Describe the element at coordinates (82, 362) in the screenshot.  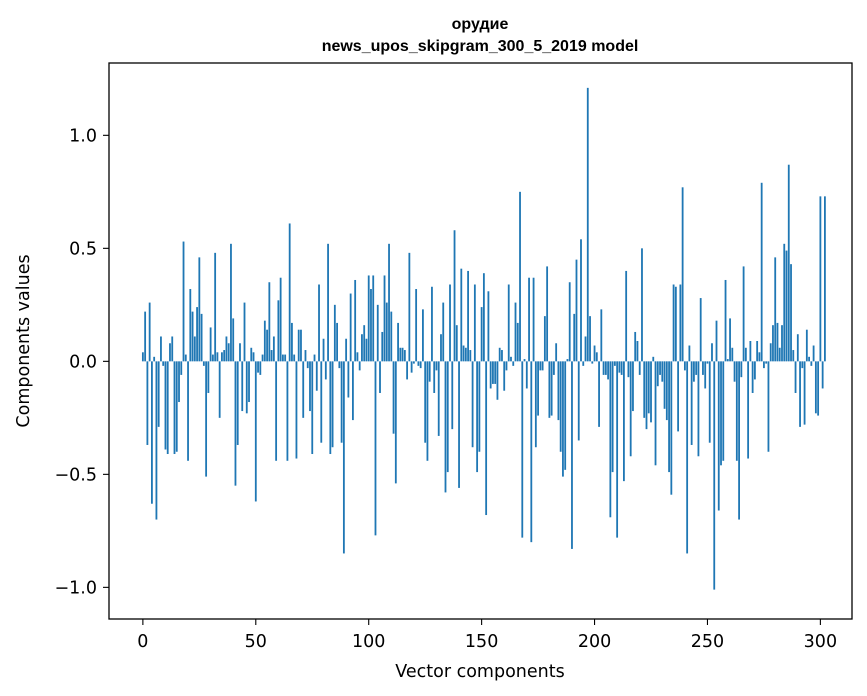
I see `y-axis-ticks: −1.0 −0.5 0.0 0.5 1.0` at that location.